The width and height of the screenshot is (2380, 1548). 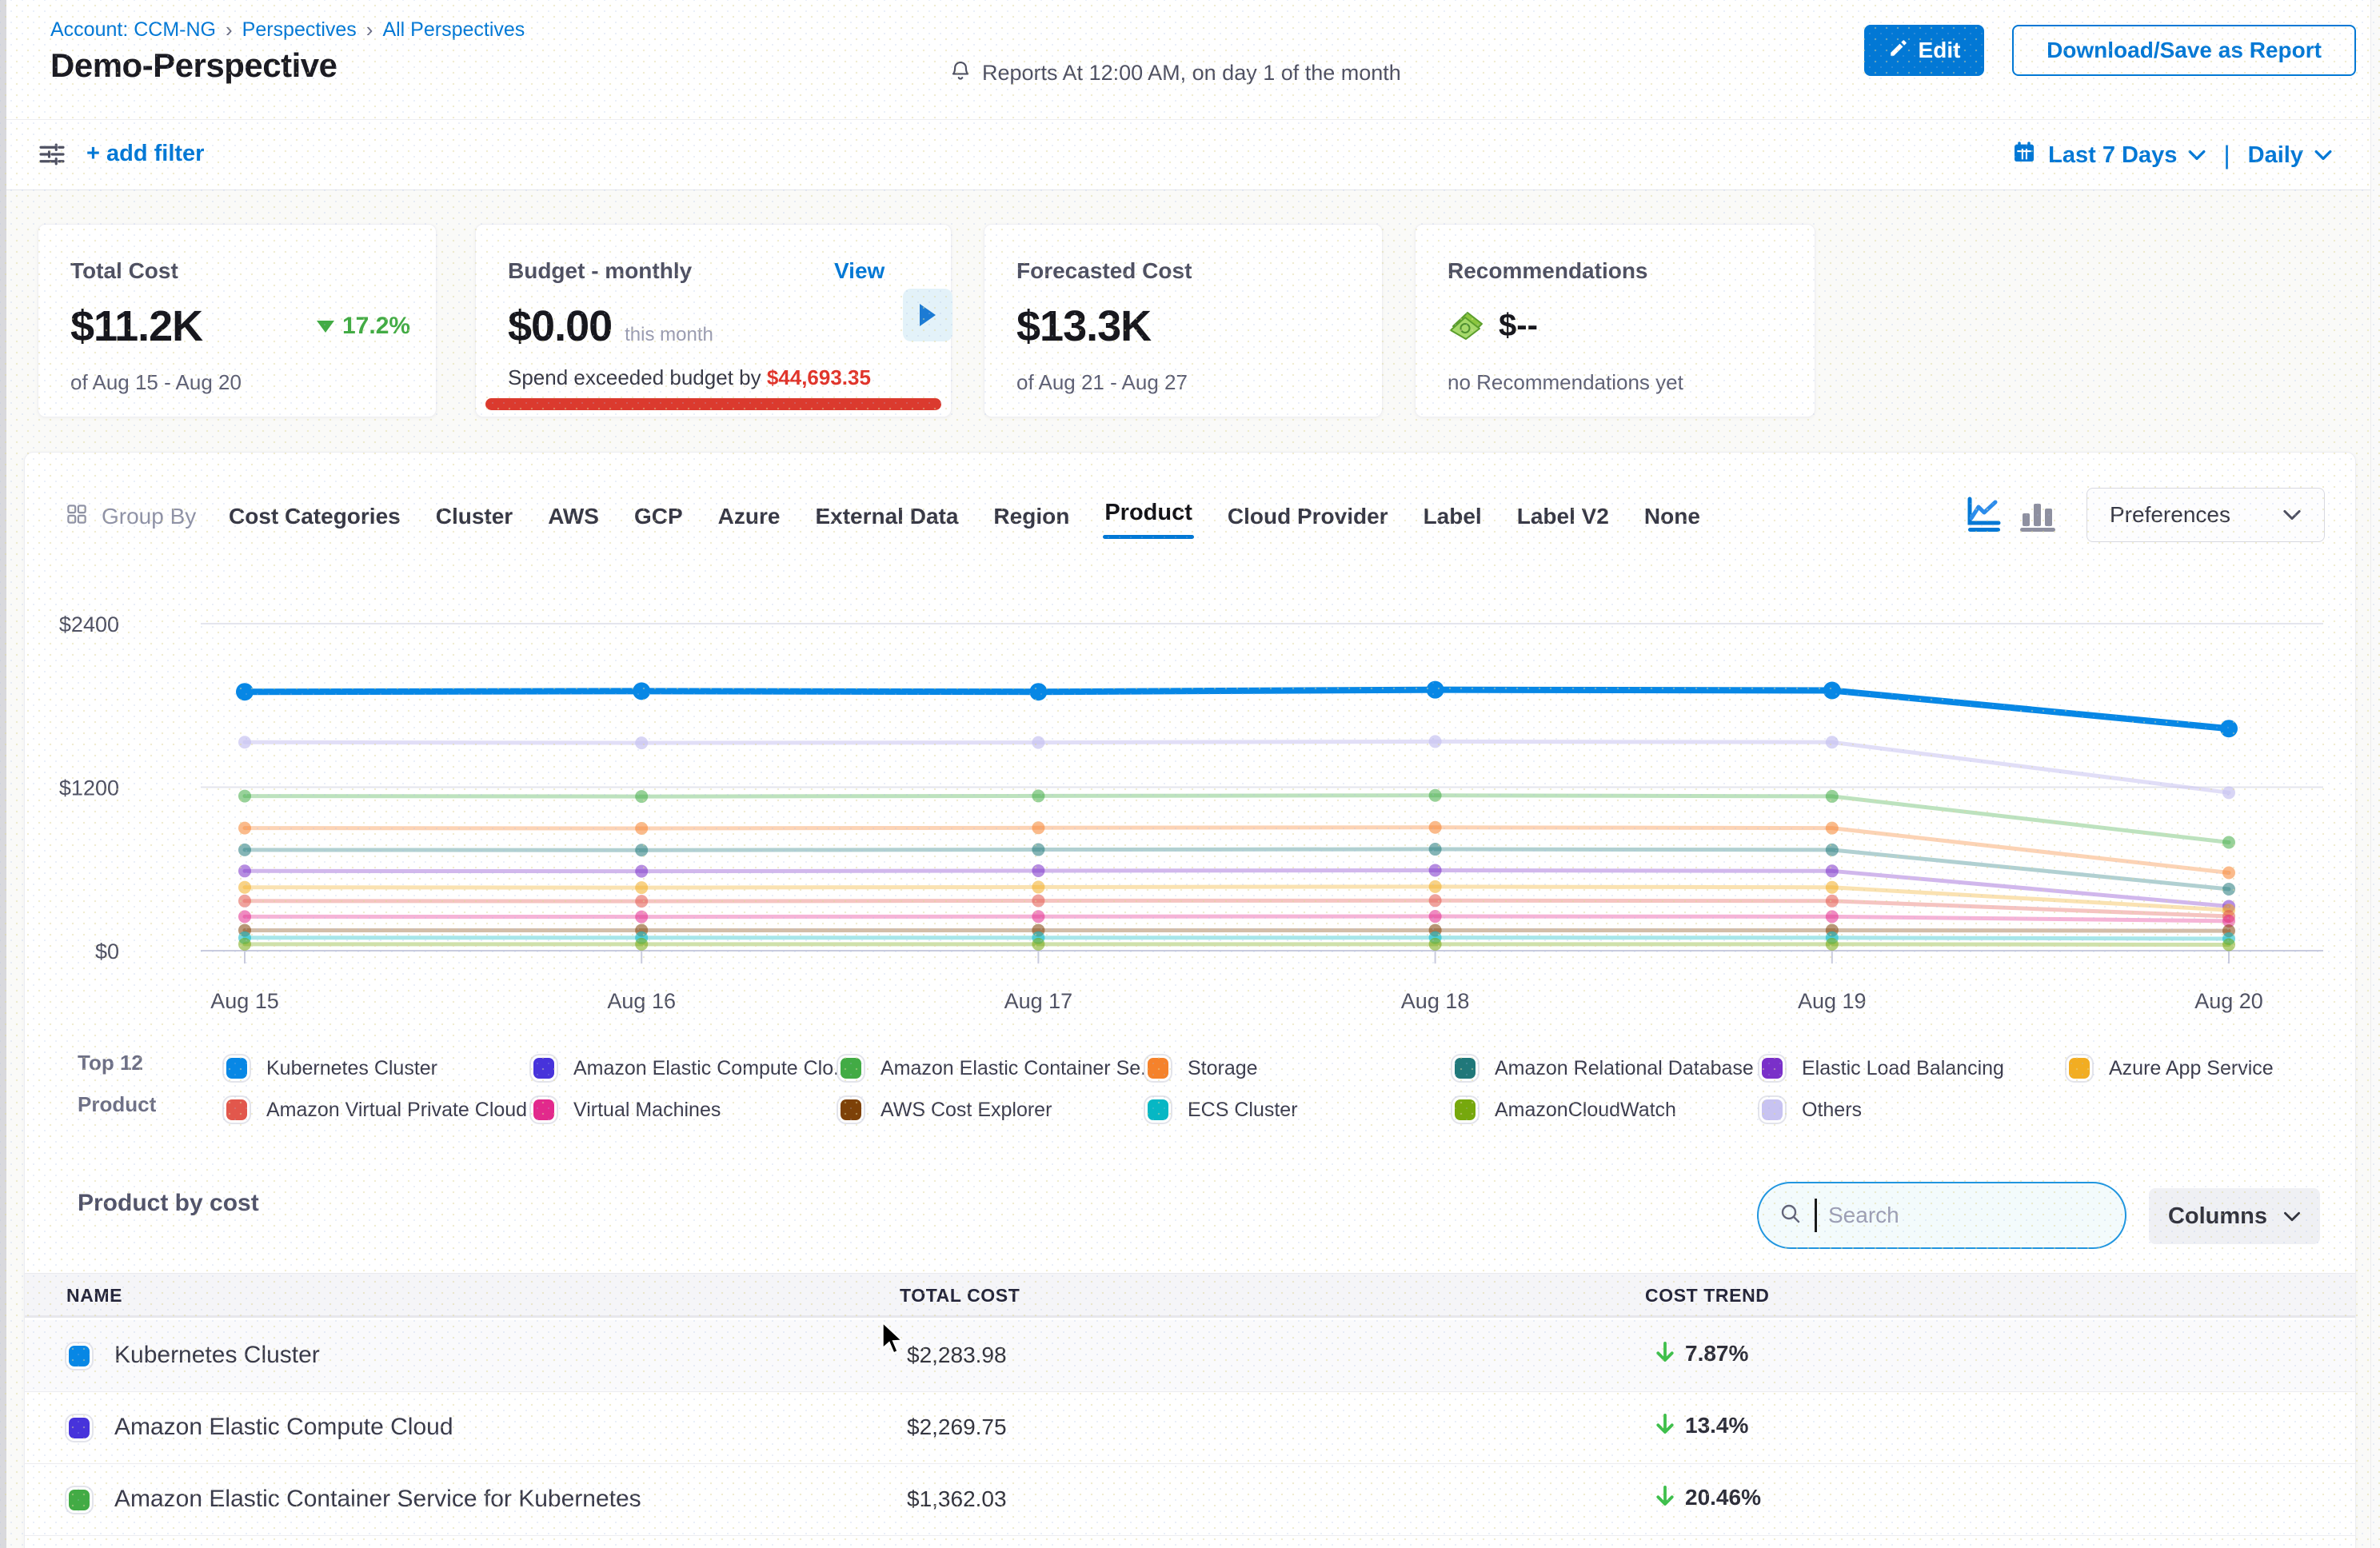 What do you see at coordinates (2228, 1001) in the screenshot?
I see `svg-text: Aug 20` at bounding box center [2228, 1001].